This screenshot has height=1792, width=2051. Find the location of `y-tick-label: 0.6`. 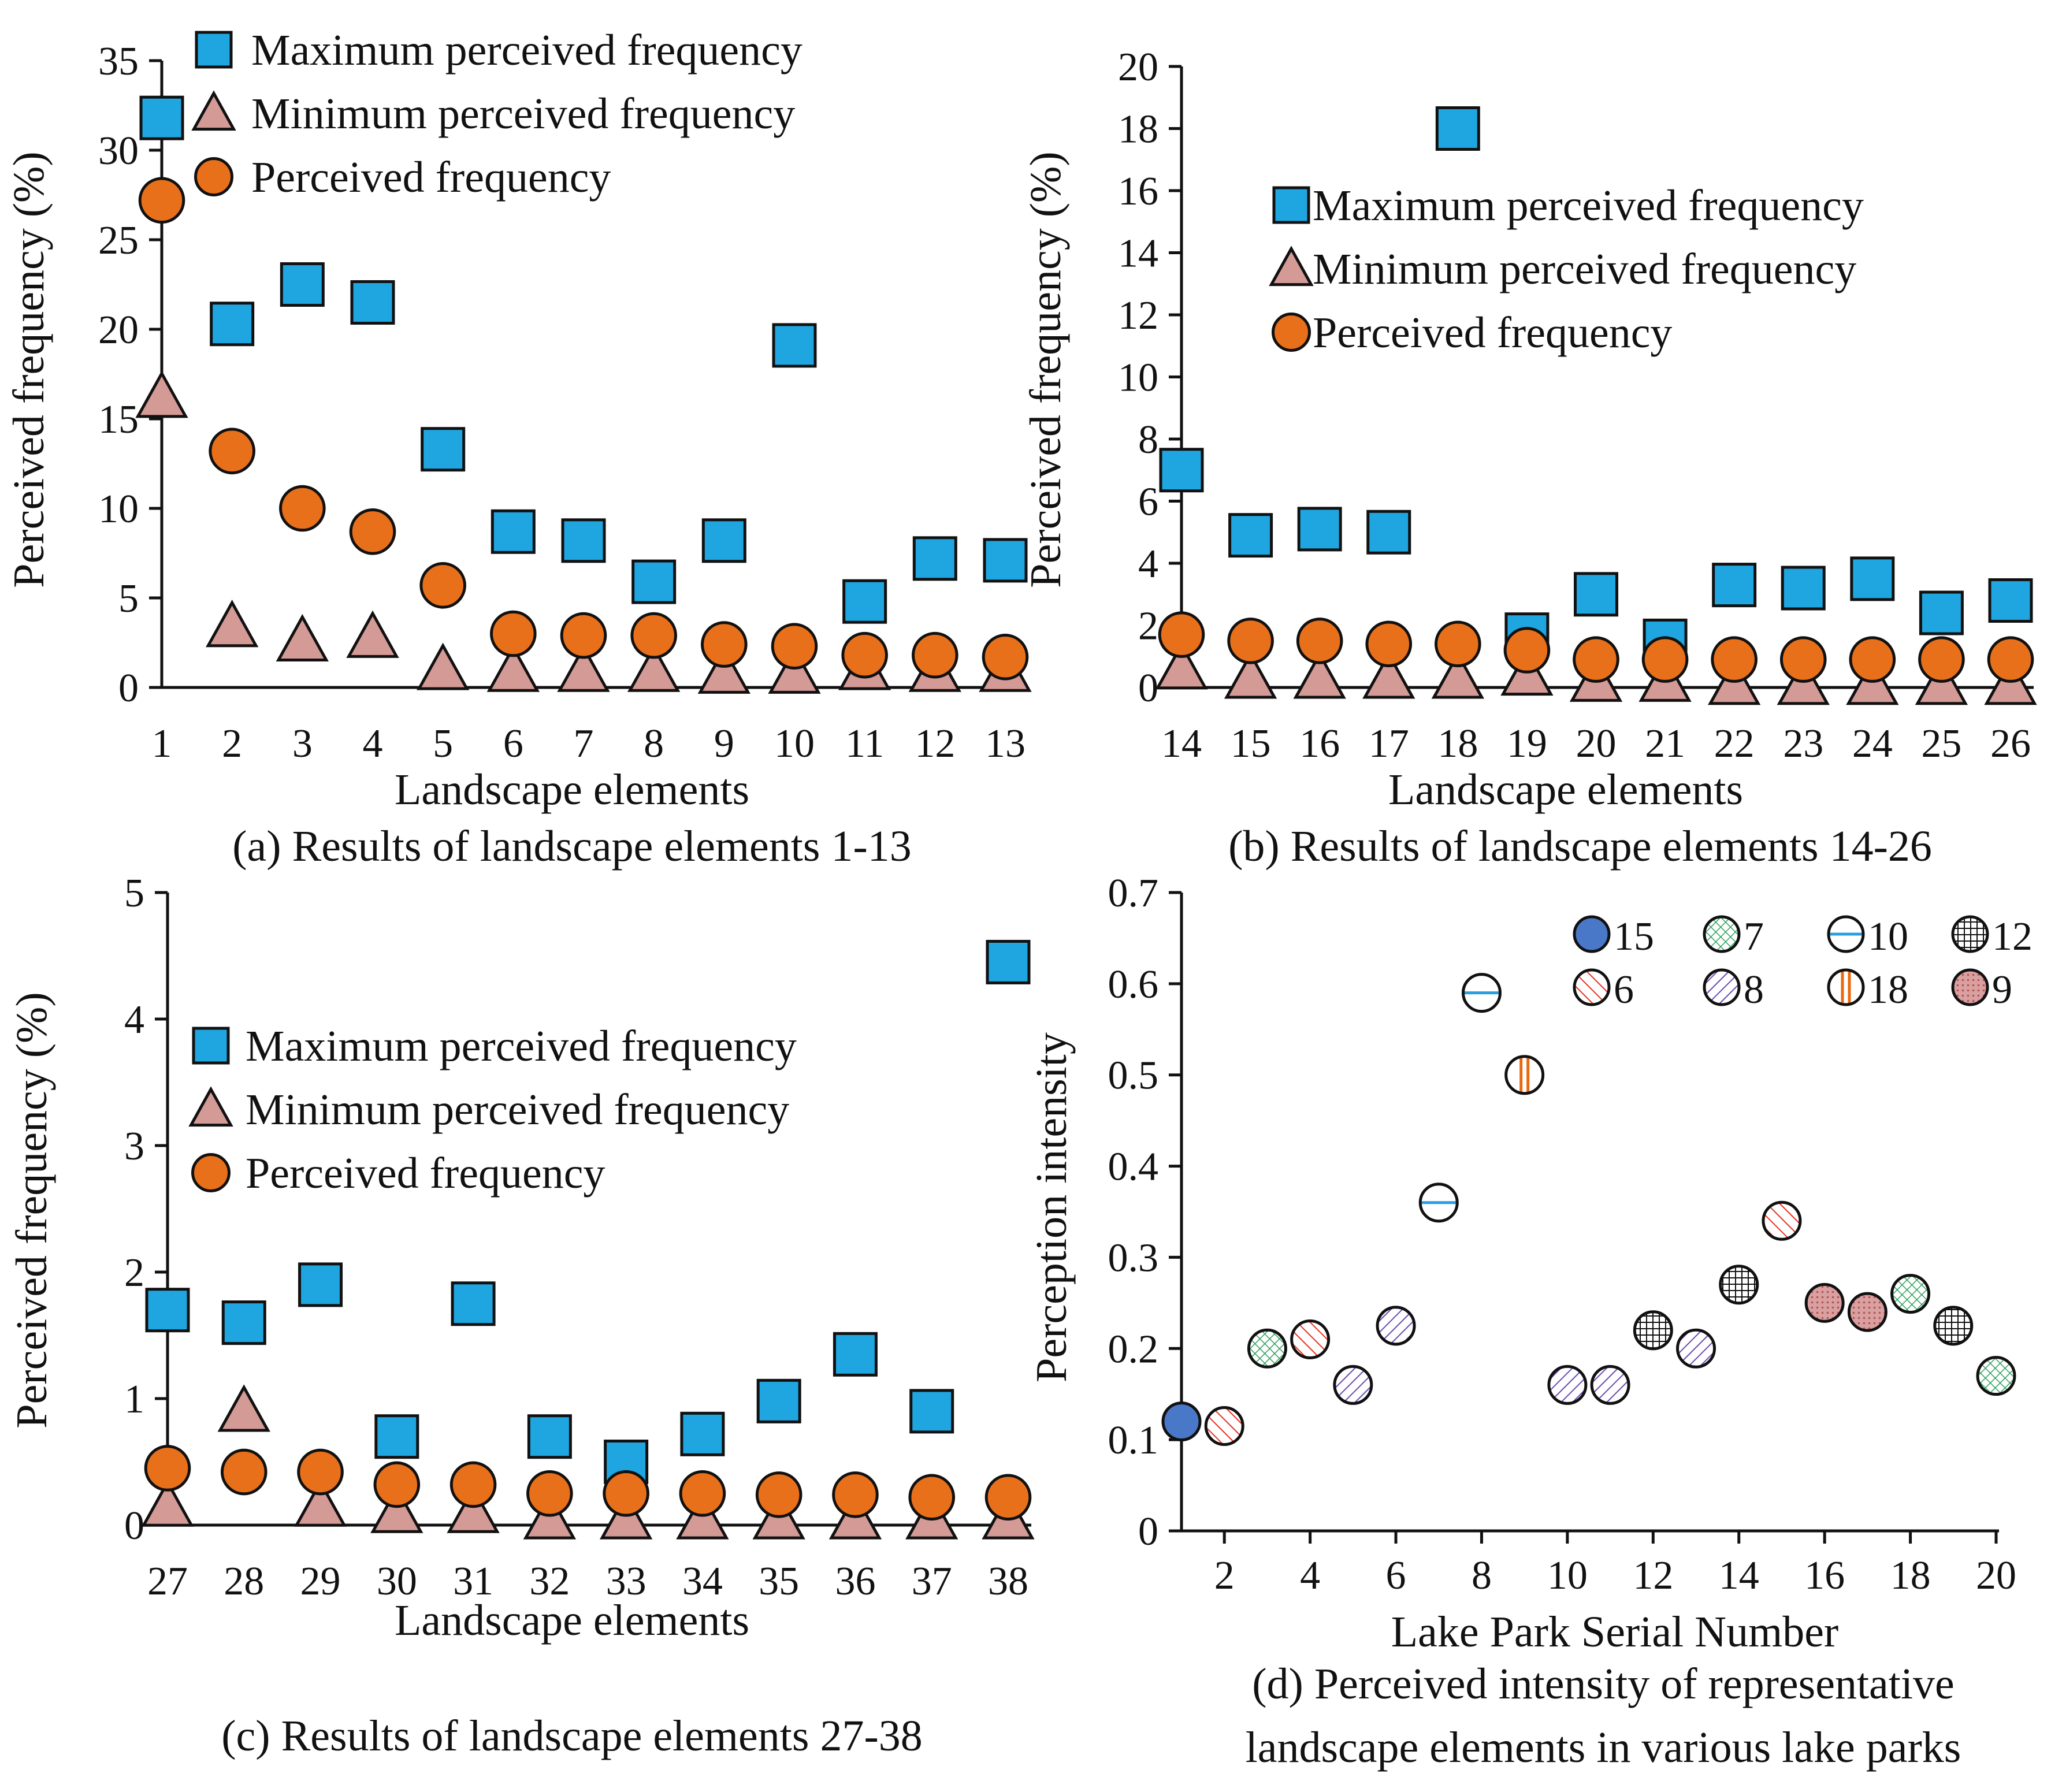

y-tick-label: 0.6 is located at coordinates (1133, 984).